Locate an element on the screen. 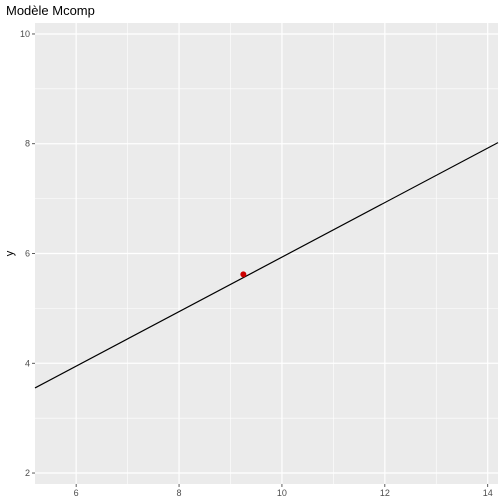 The width and height of the screenshot is (504, 504). data-point is located at coordinates (243, 274).